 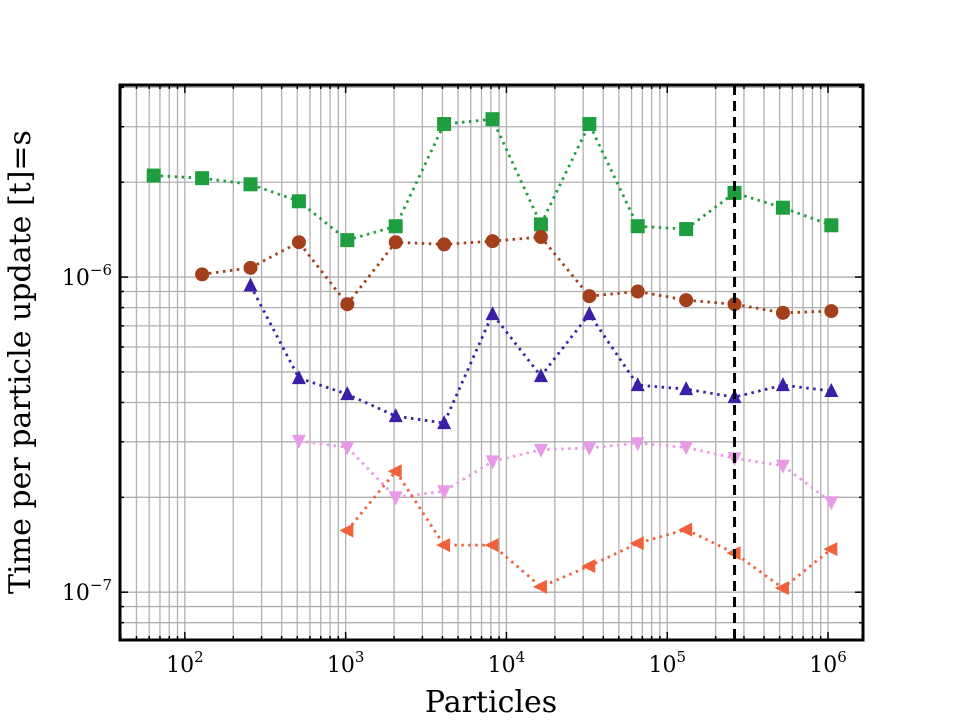 What do you see at coordinates (346, 663) in the screenshot?
I see `x-tick-label: 10³` at bounding box center [346, 663].